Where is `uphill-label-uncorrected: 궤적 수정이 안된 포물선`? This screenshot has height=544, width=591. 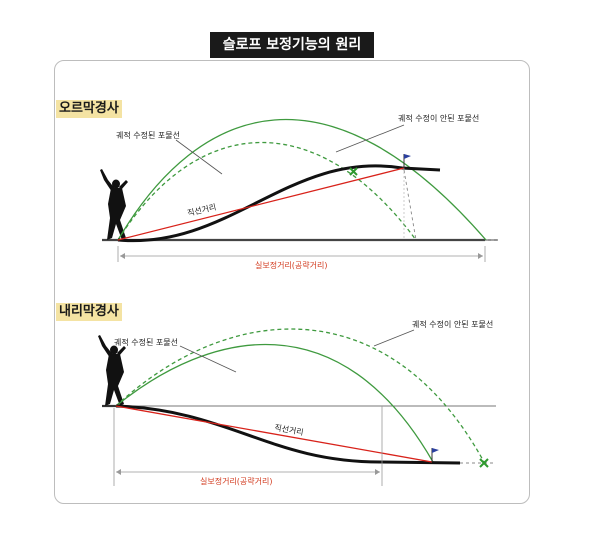 uphill-label-uncorrected: 궤적 수정이 안된 포물선 is located at coordinates (438, 118).